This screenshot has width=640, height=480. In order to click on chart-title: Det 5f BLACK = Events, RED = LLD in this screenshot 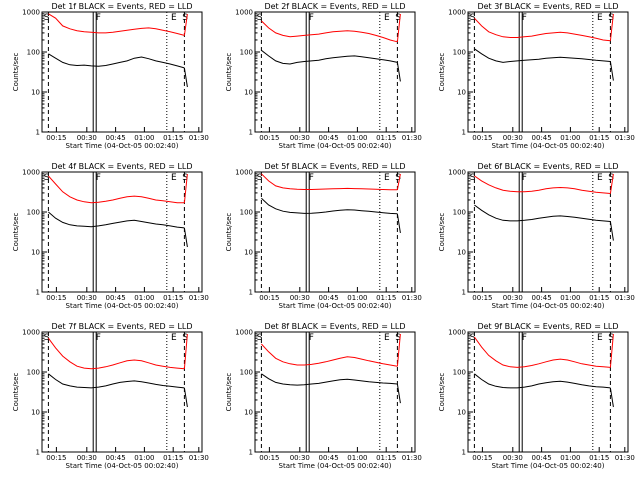, I will do `click(334, 166)`.